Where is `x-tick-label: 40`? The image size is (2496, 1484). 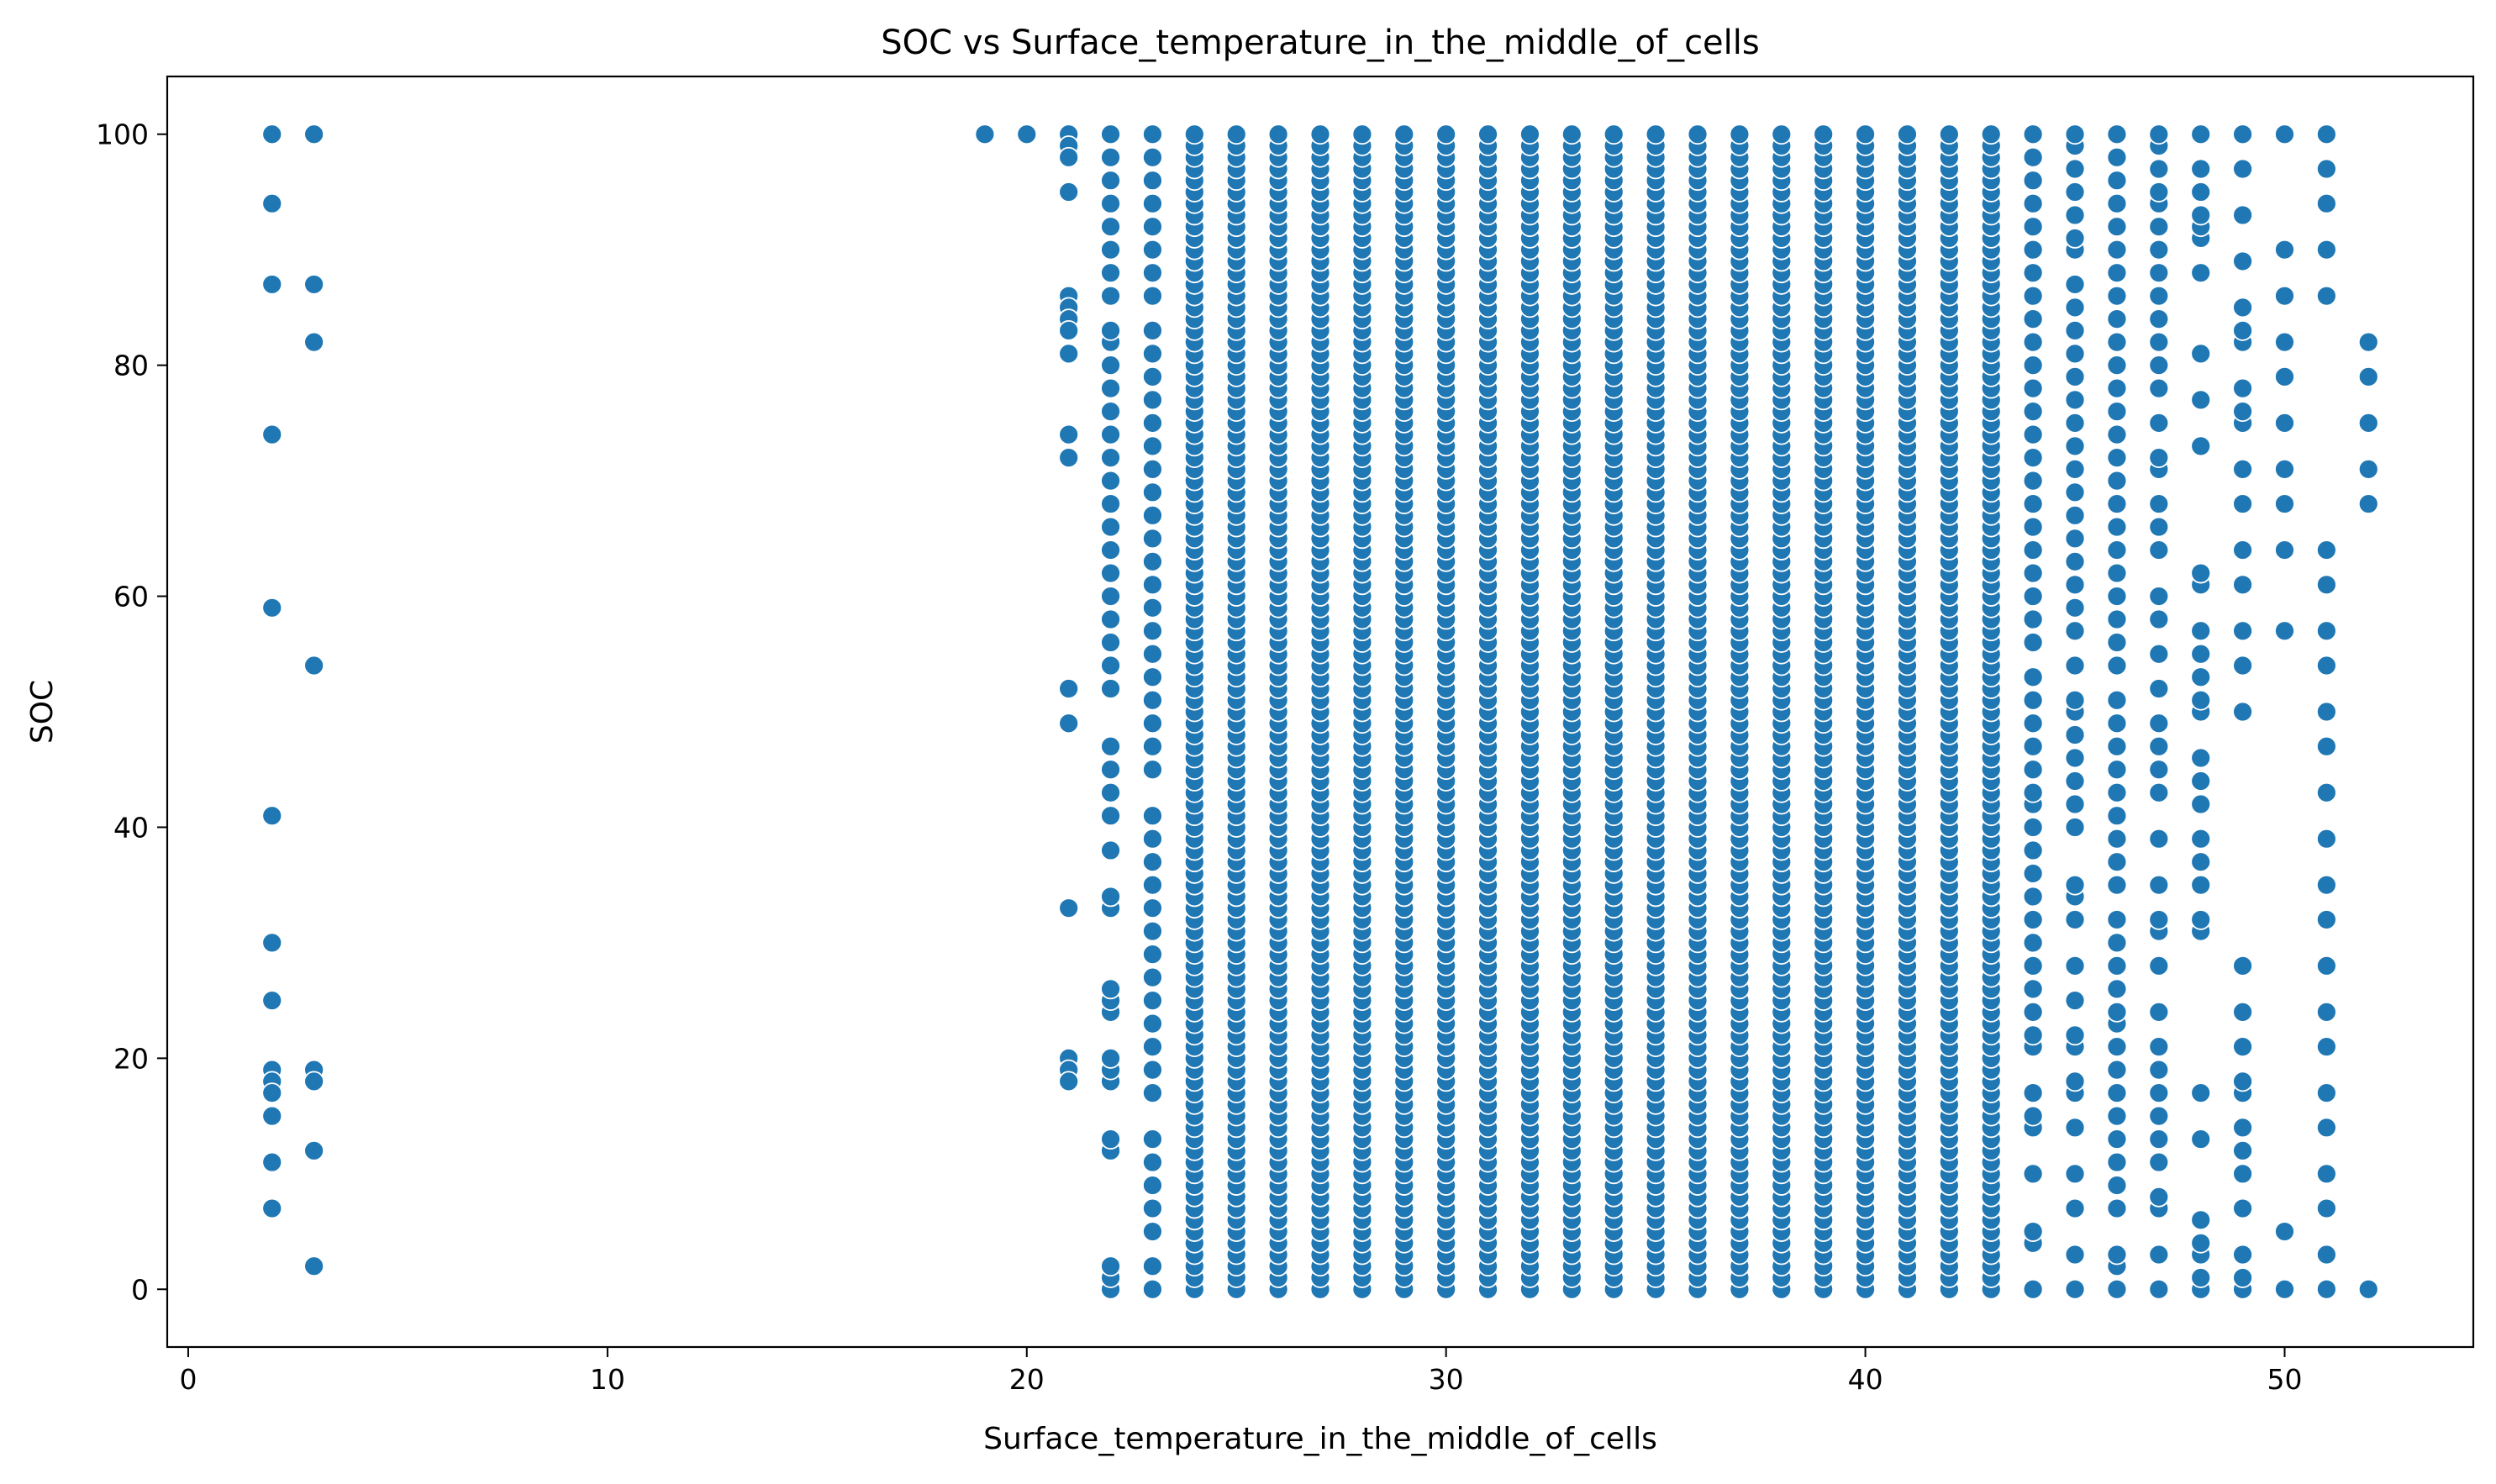
x-tick-label: 40 is located at coordinates (1865, 1380).